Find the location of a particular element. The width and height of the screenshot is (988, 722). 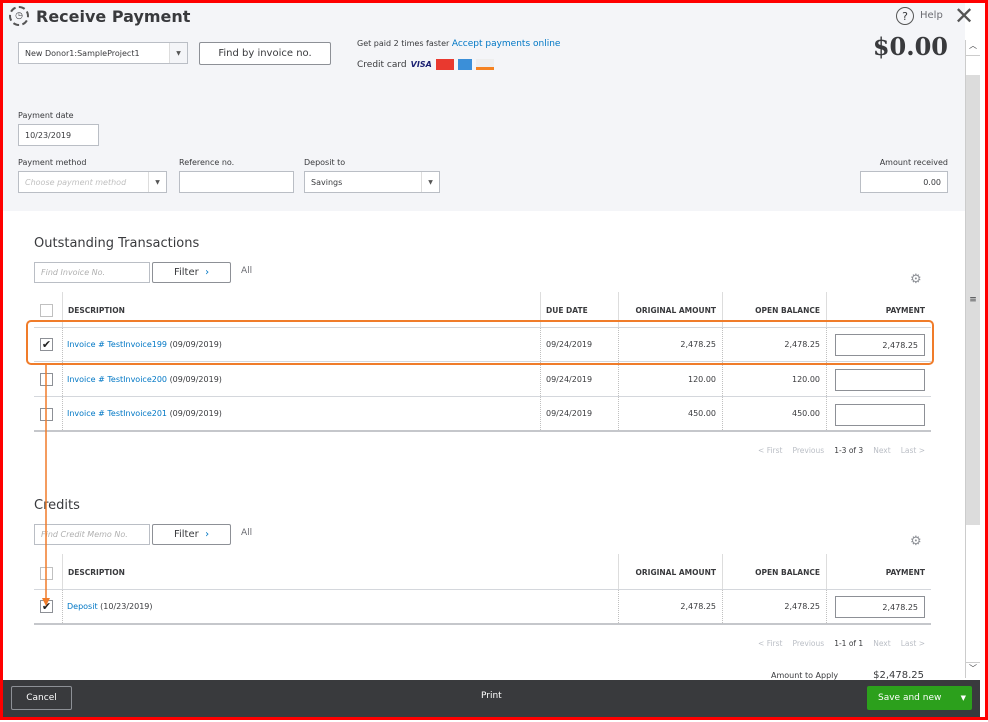

help-icon: ? is located at coordinates (905, 16).